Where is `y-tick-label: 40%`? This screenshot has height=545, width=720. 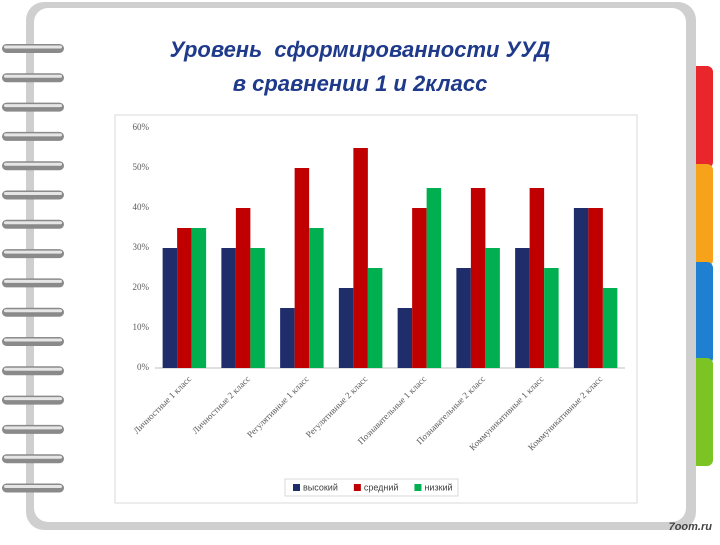
y-tick-label: 40% is located at coordinates (141, 207).